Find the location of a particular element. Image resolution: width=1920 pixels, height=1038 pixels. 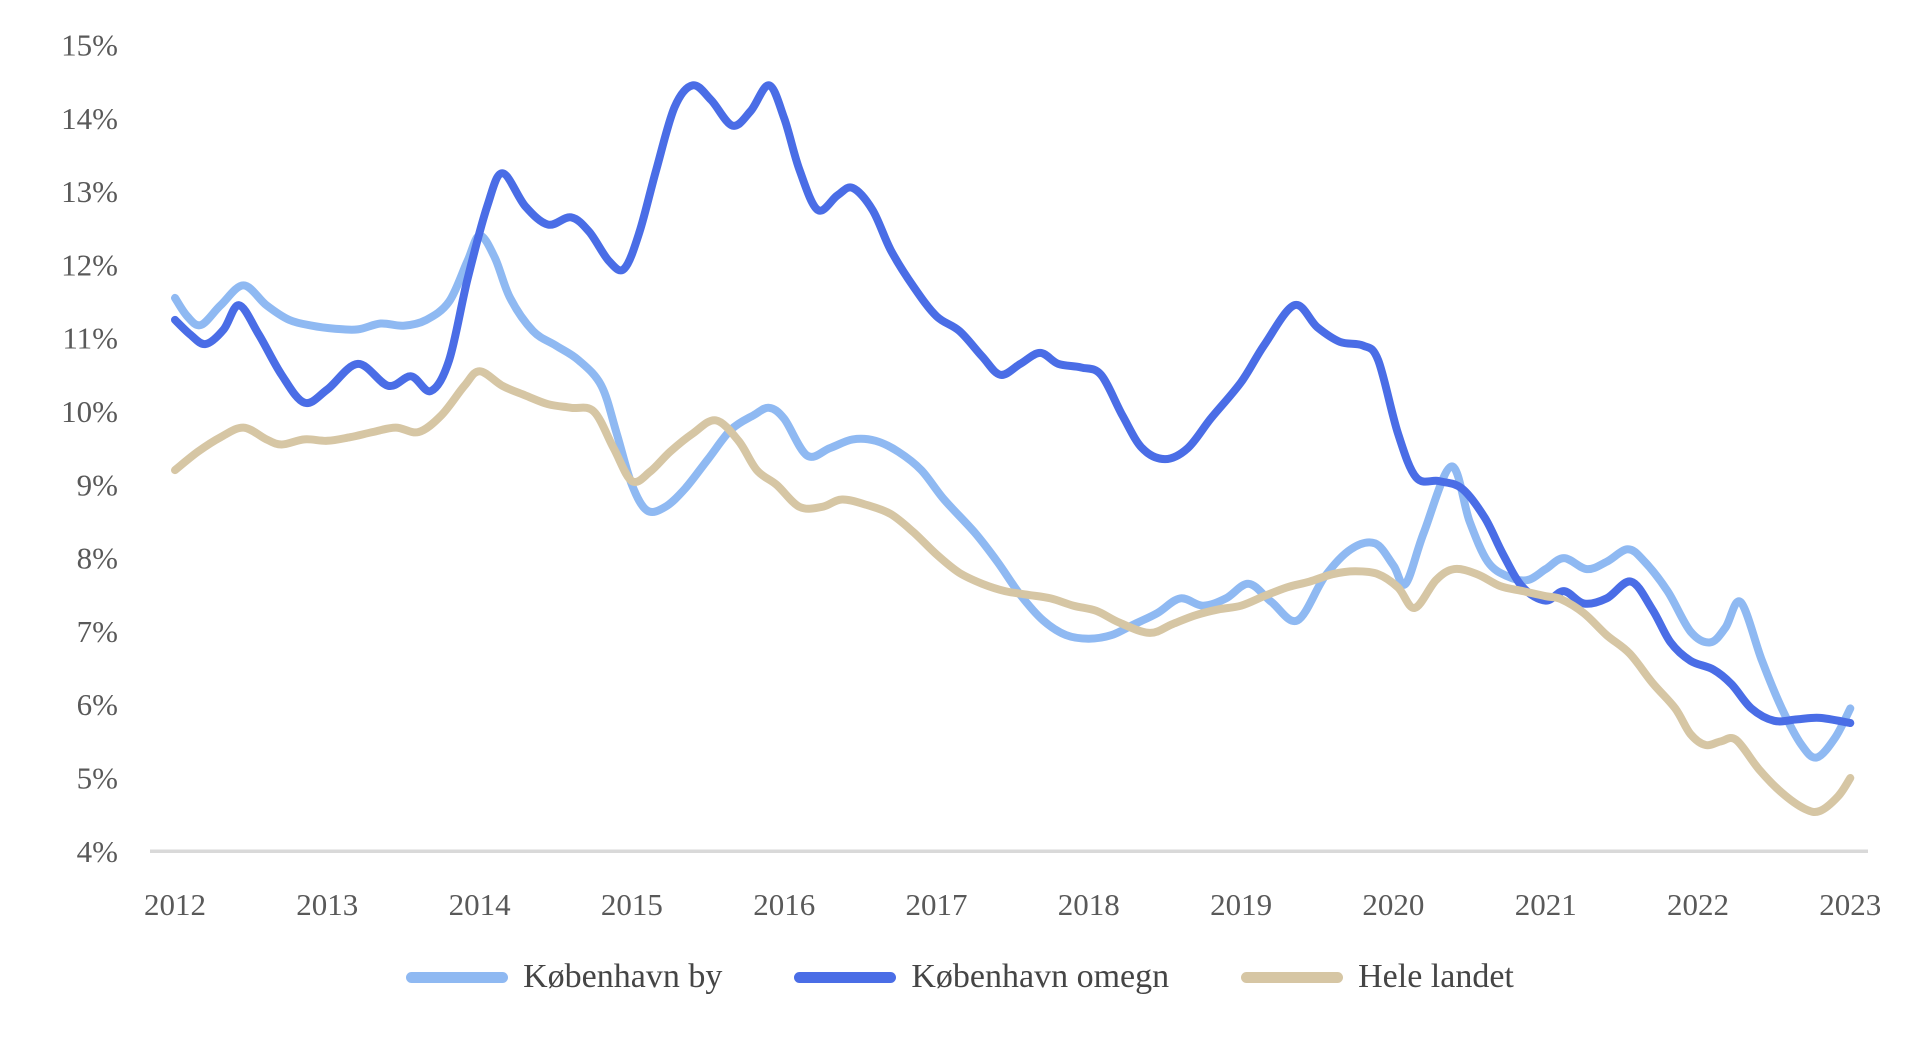

y-tick-label: 15% is located at coordinates (89, 45).